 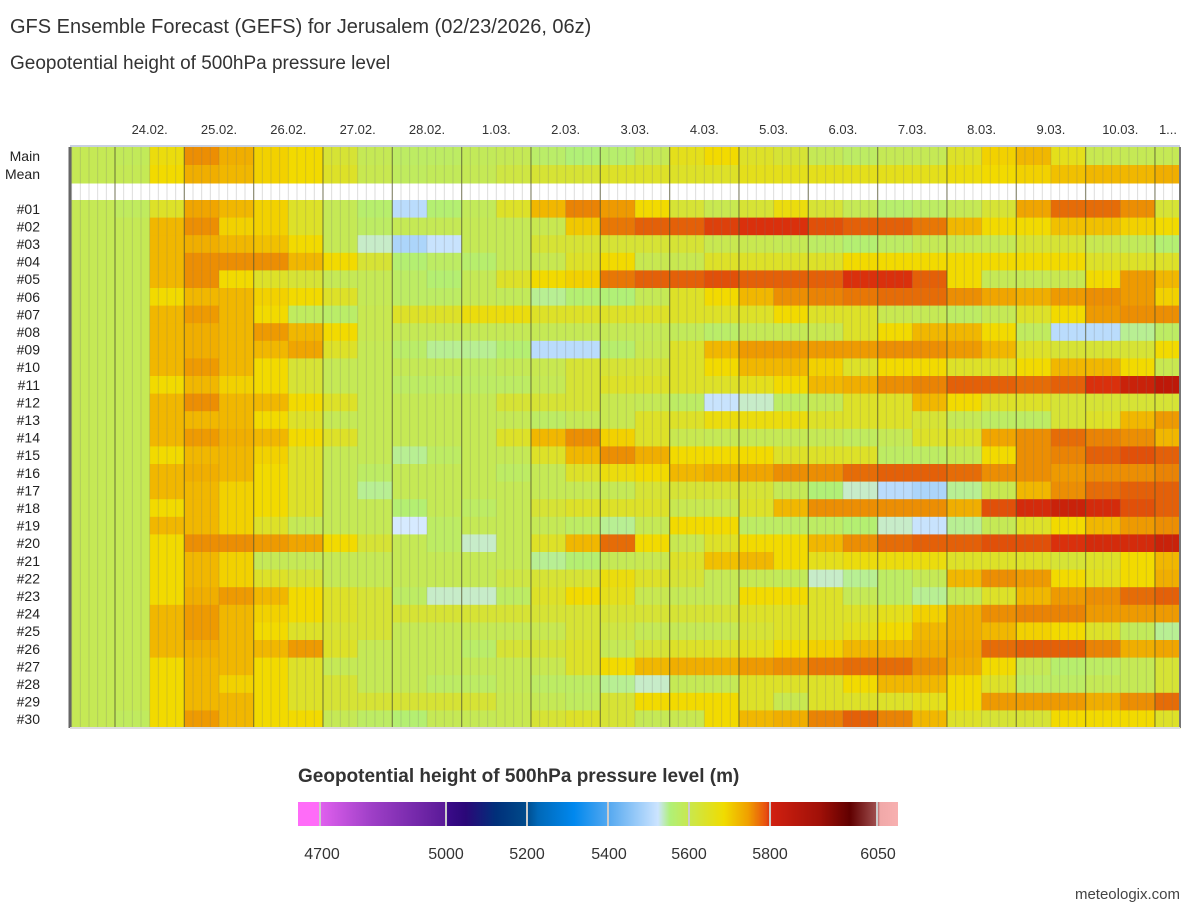 What do you see at coordinates (446, 854) in the screenshot?
I see `colorbar-tick: 5000` at bounding box center [446, 854].